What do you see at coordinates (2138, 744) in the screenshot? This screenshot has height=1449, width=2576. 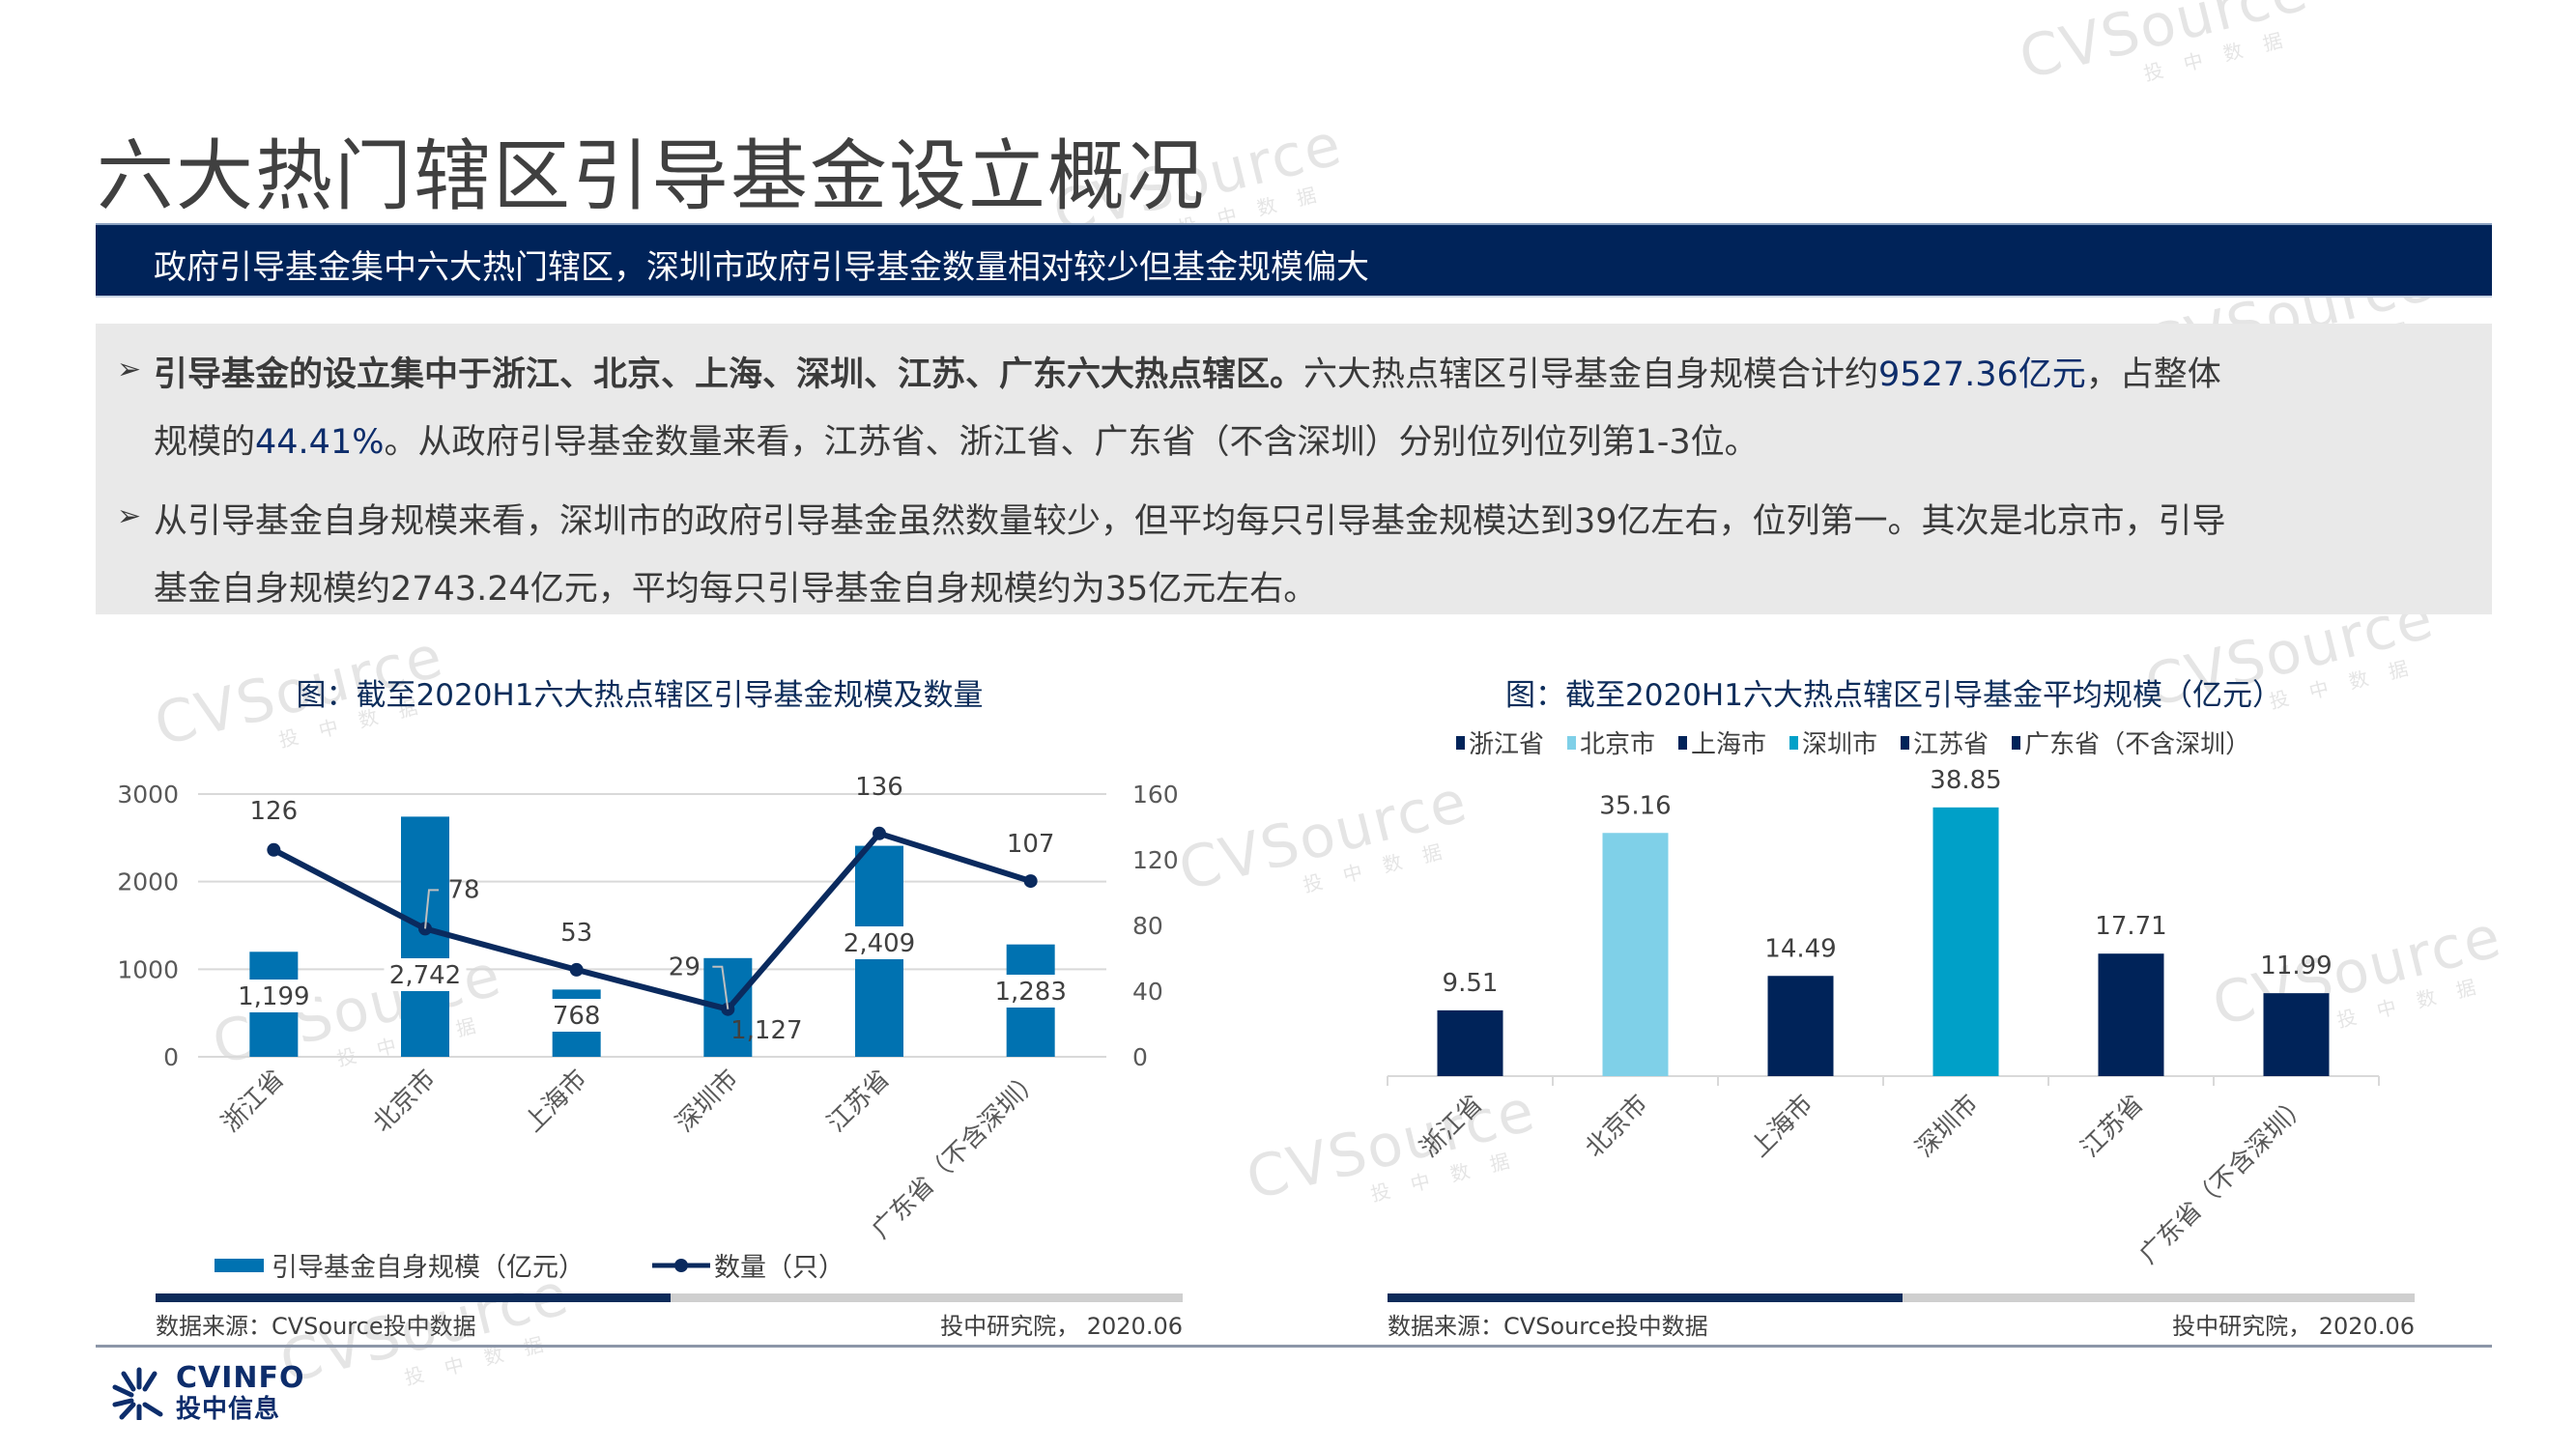 I see `legend-label: 广东省（不含深圳）` at bounding box center [2138, 744].